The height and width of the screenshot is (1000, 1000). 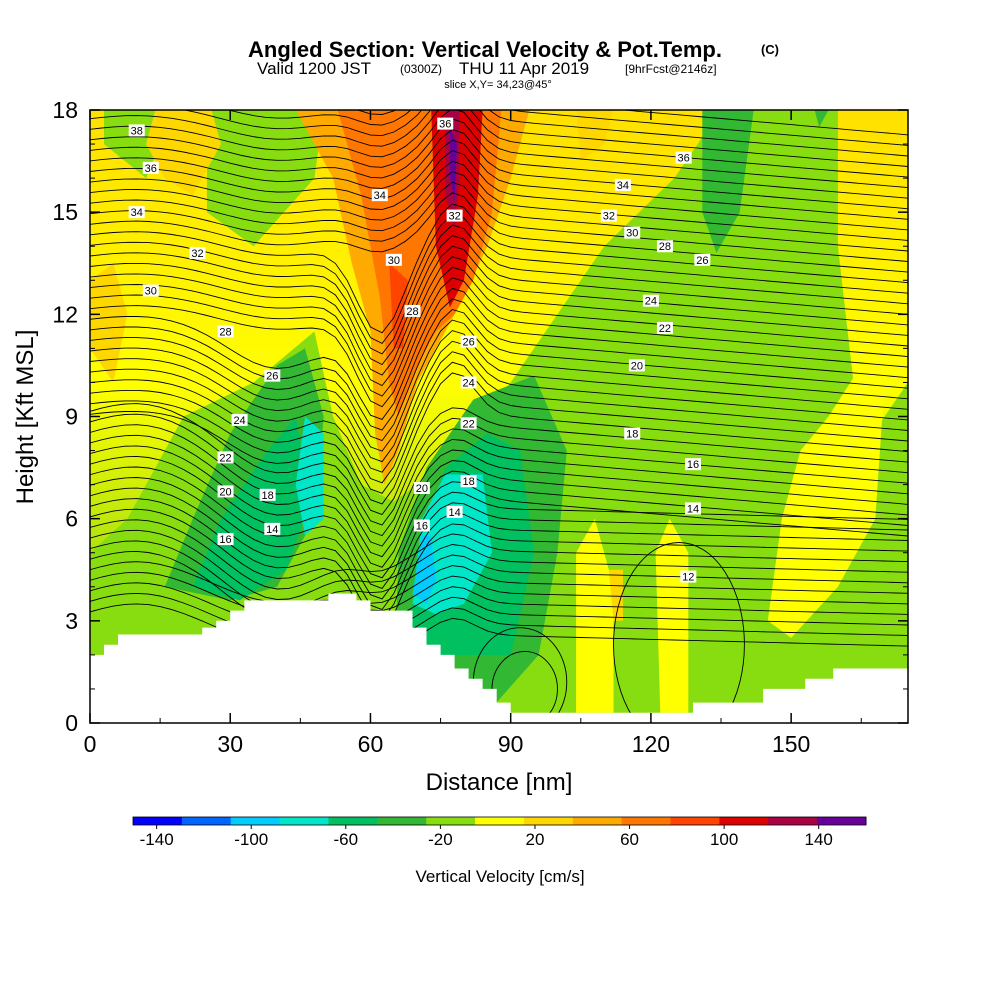 What do you see at coordinates (819, 839) in the screenshot?
I see `colorbar-tick-label: 140` at bounding box center [819, 839].